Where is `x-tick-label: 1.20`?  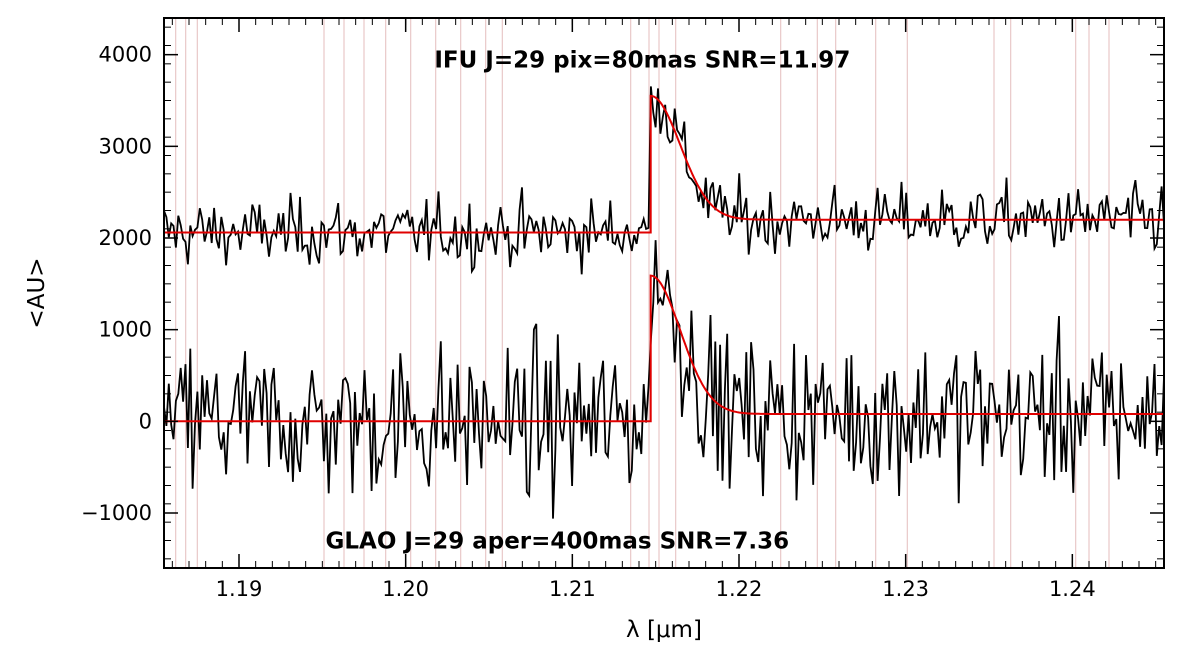 x-tick-label: 1.20 is located at coordinates (405, 589).